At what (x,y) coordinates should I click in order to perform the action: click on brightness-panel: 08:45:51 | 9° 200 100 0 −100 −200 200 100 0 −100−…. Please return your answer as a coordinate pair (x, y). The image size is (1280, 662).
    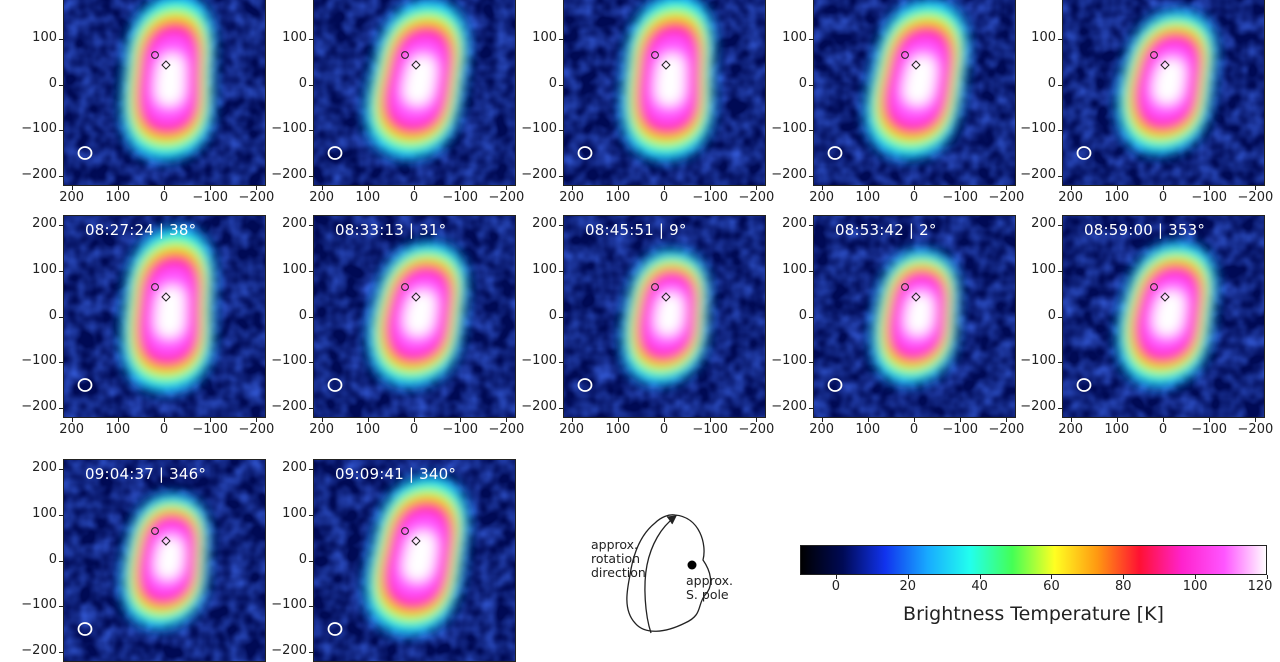
    Looking at the image, I should click on (647, 326).